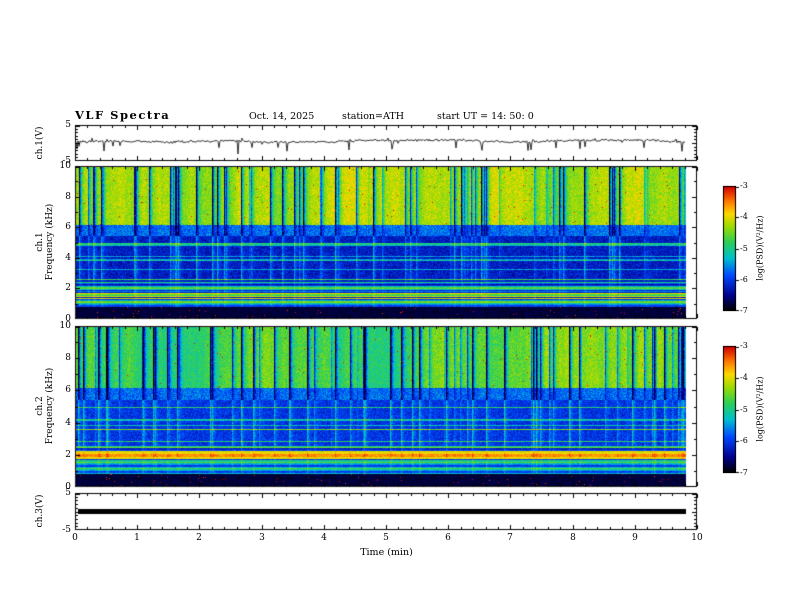 Image resolution: width=792 pixels, height=612 pixels. What do you see at coordinates (729, 248) in the screenshot?
I see `colorbar1-gradient` at bounding box center [729, 248].